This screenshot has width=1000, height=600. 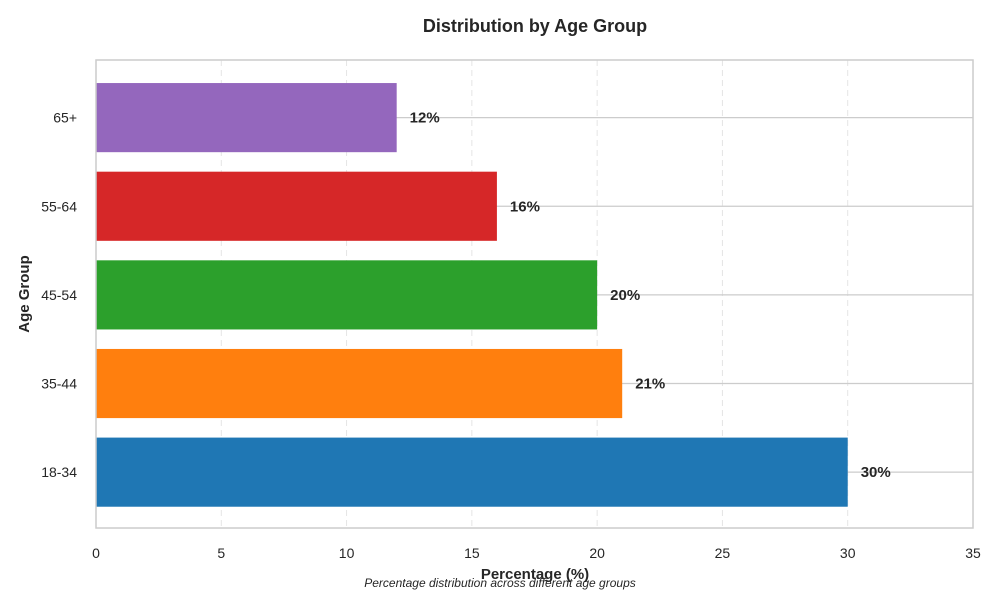 What do you see at coordinates (472, 553) in the screenshot?
I see `x-tick-label: 15` at bounding box center [472, 553].